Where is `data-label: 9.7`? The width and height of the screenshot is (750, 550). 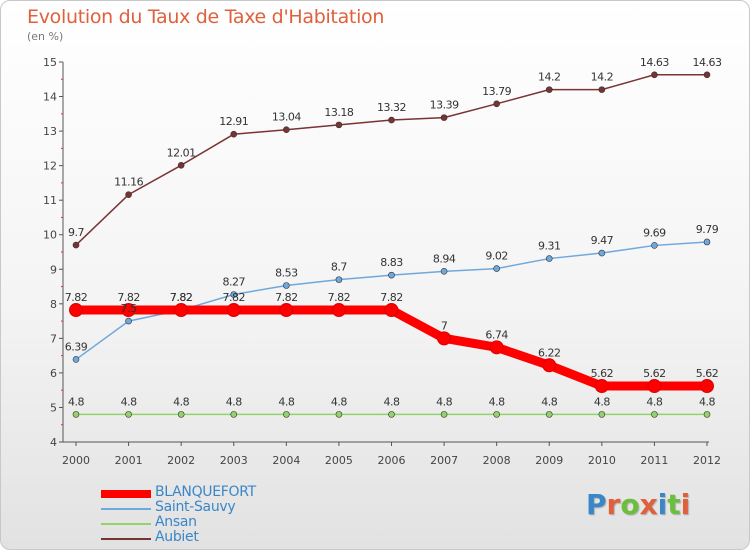
data-label: 9.7 is located at coordinates (76, 232).